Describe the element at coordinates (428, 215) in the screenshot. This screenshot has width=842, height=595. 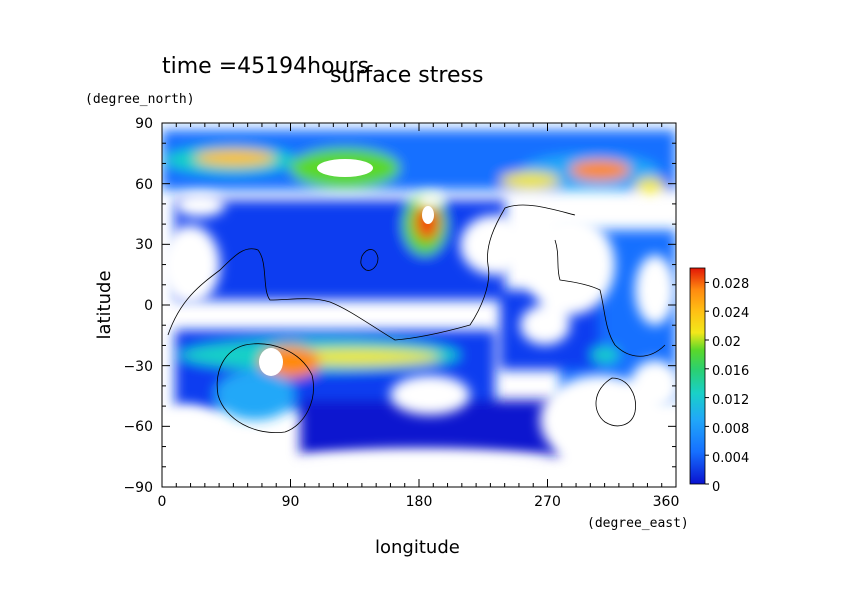
I see `max-core-subtropical` at that location.